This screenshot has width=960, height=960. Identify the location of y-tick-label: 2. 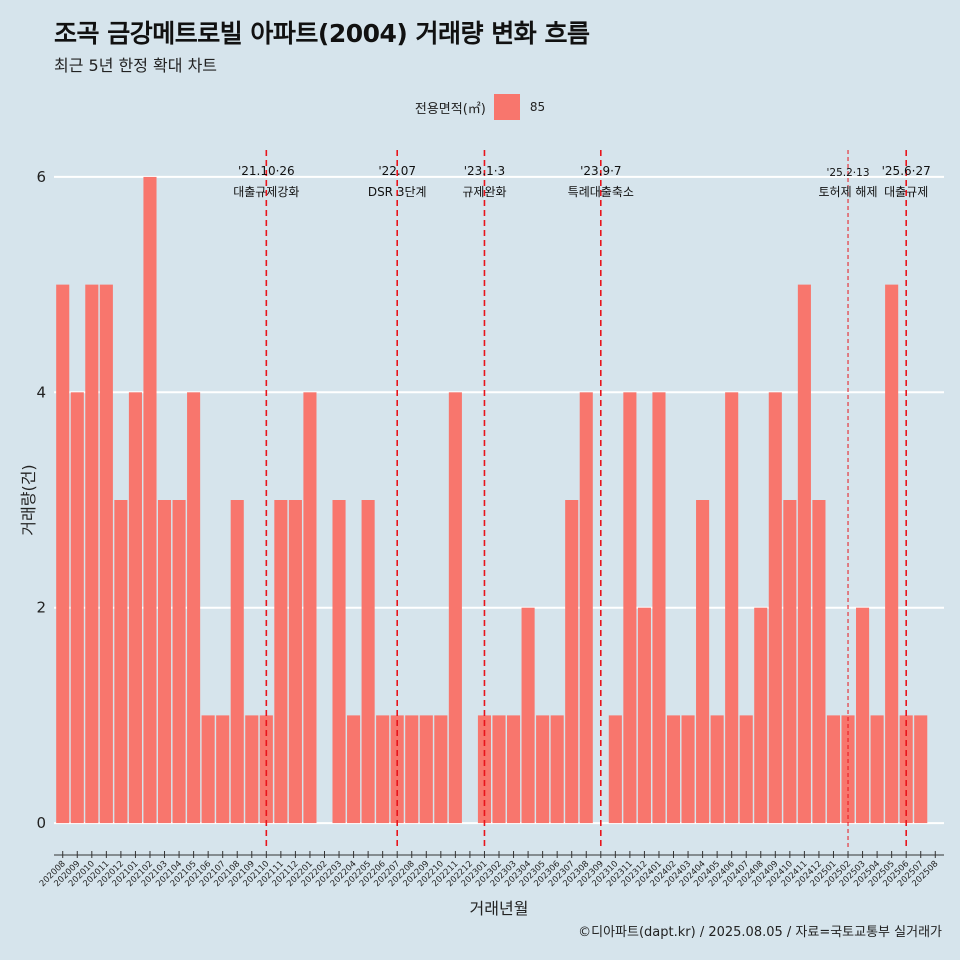
(41, 608).